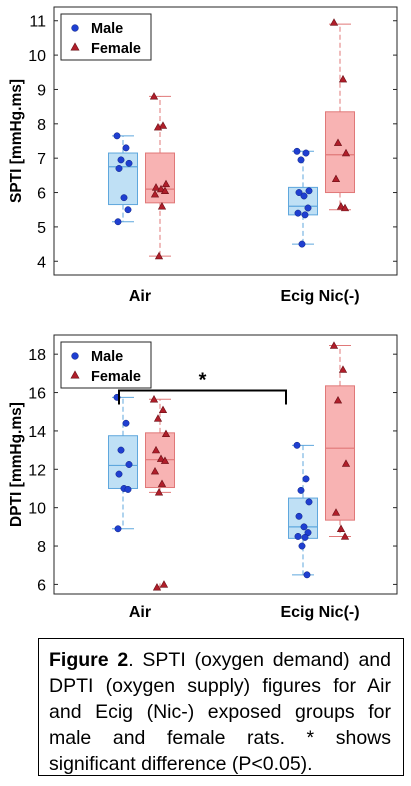 The image size is (411, 786). What do you see at coordinates (41, 228) in the screenshot?
I see `y-tick-label: 5` at bounding box center [41, 228].